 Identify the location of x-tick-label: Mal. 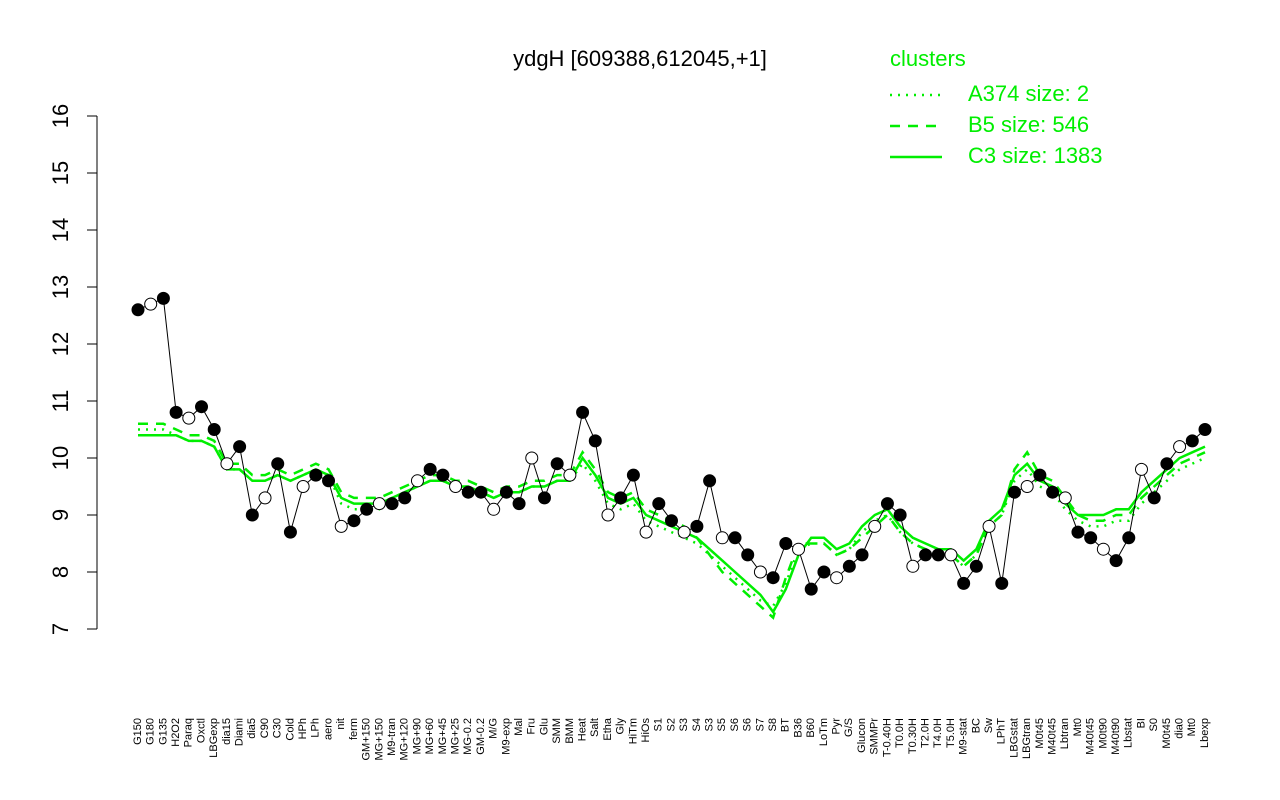
(519, 727).